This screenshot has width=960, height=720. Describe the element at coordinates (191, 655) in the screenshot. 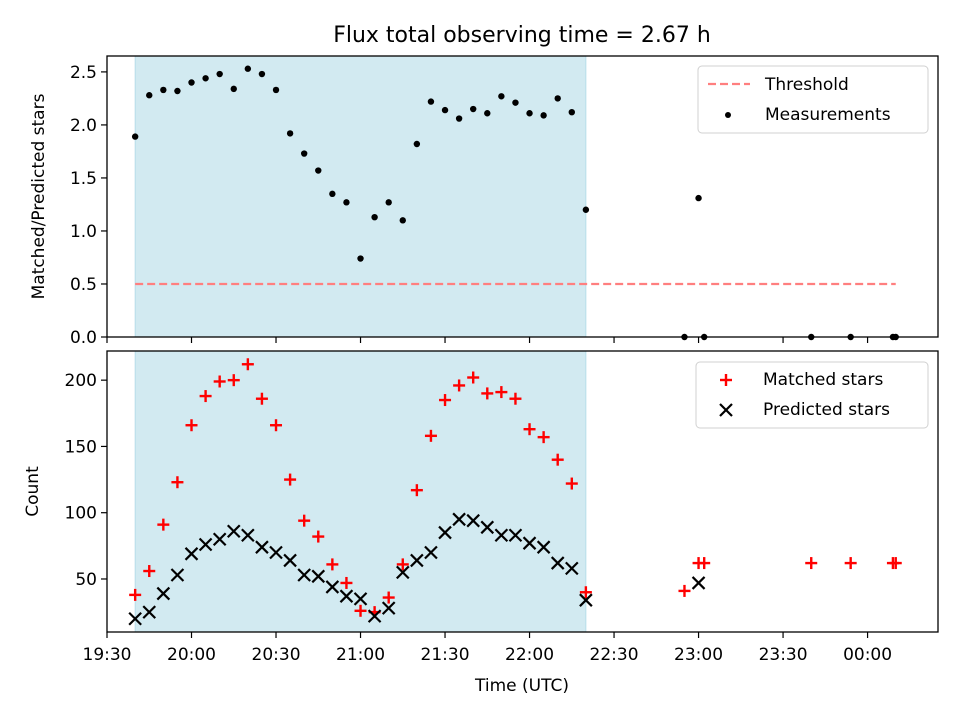

I see `x-tick-label: 20:00` at that location.